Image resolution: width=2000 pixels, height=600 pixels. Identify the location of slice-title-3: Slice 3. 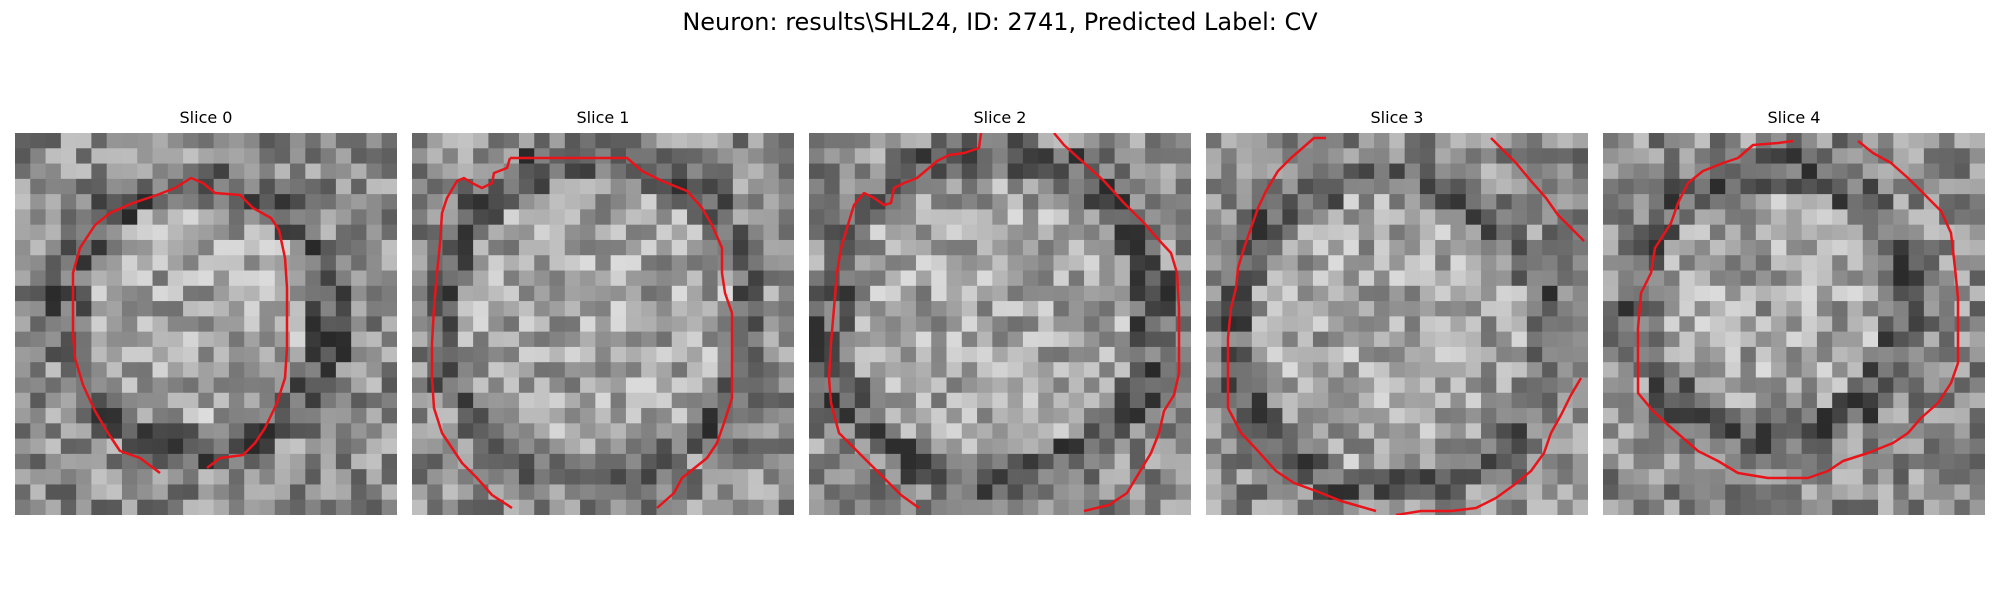
(1397, 117).